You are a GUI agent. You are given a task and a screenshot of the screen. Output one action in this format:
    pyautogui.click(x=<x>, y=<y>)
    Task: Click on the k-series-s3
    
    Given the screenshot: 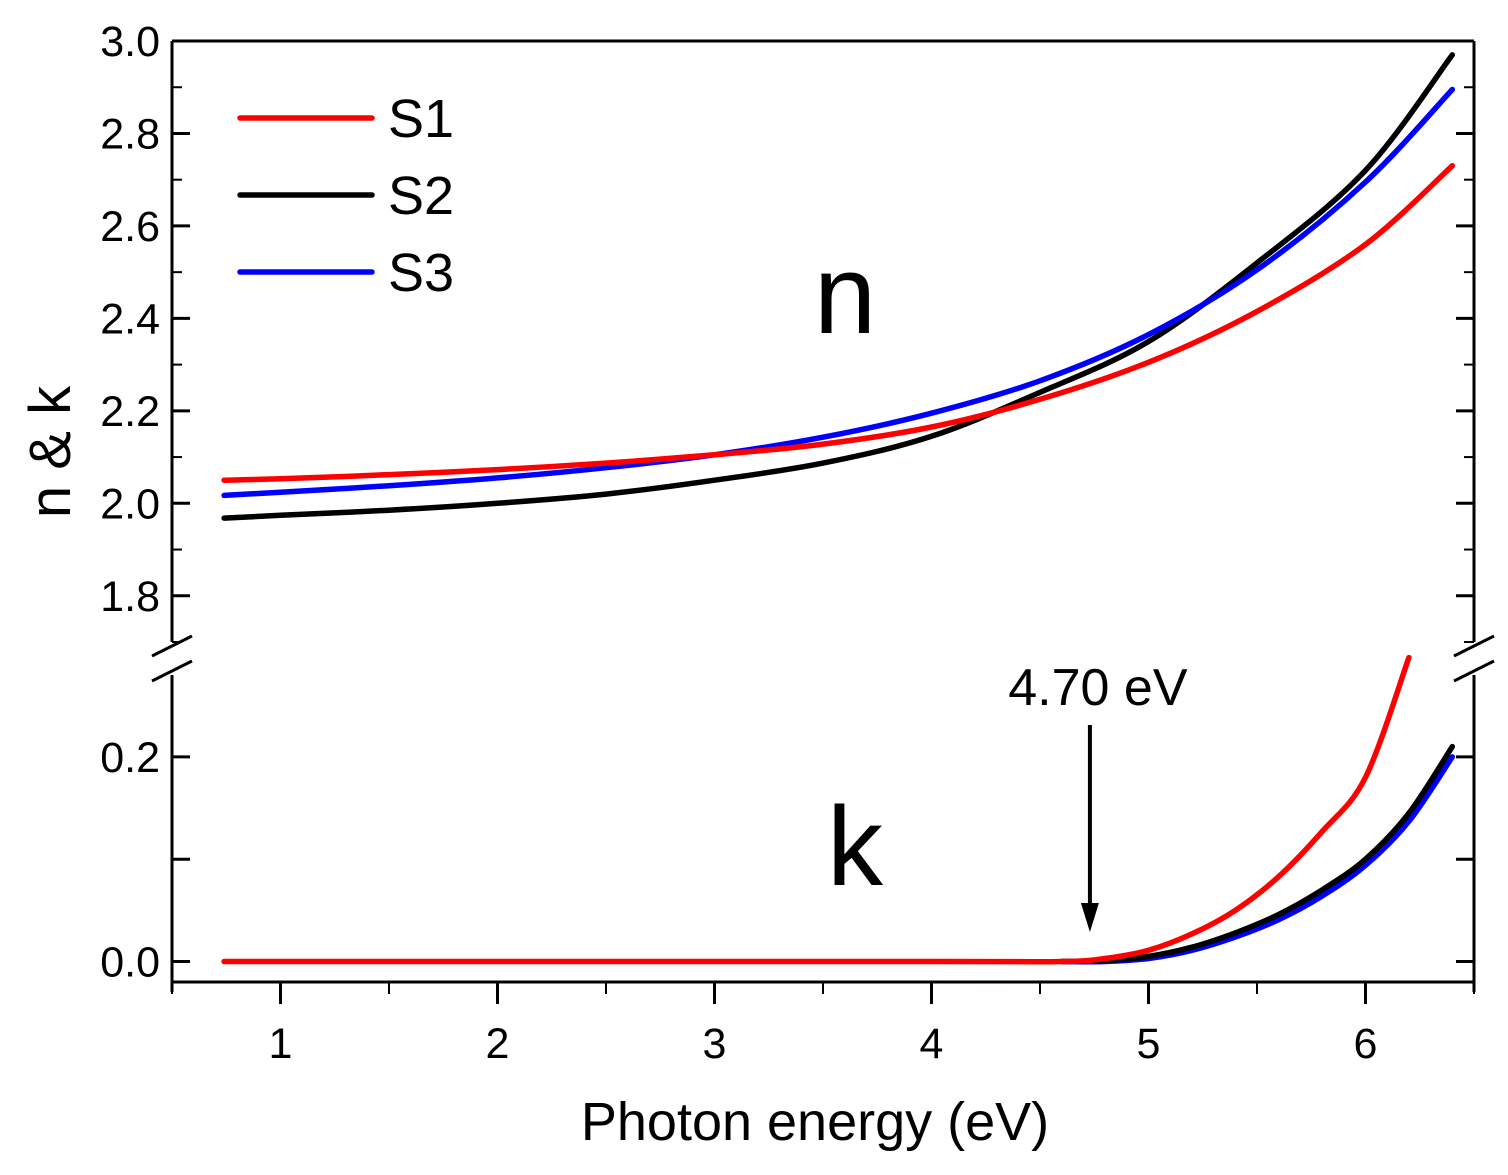 What is the action you would take?
    pyautogui.click(x=1257, y=859)
    